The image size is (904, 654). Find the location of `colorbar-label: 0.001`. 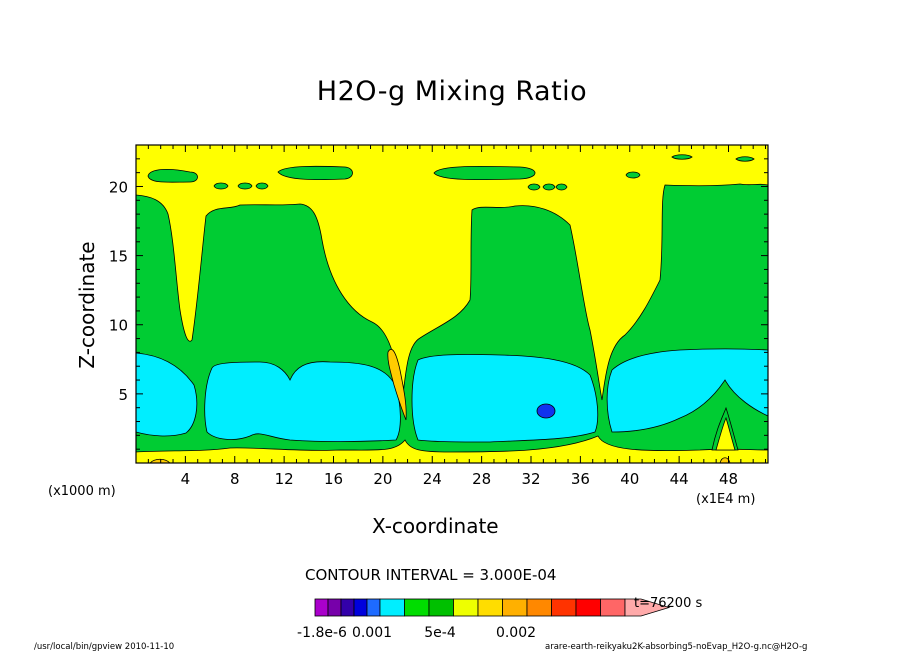

colorbar-label: 0.001 is located at coordinates (372, 633).